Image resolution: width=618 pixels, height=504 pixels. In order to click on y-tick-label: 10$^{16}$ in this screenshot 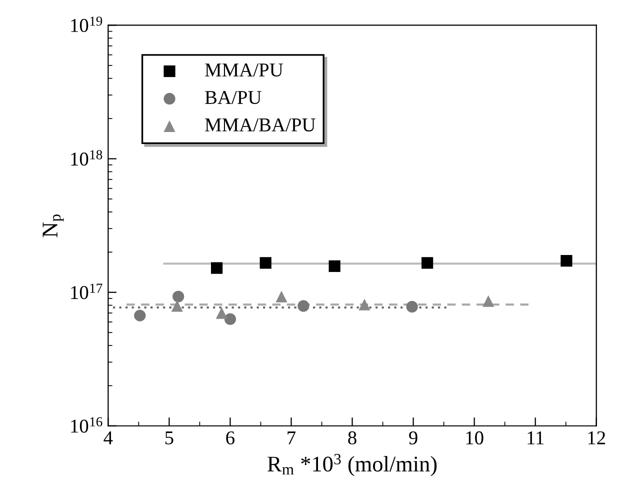, I will do `click(86, 425)`.